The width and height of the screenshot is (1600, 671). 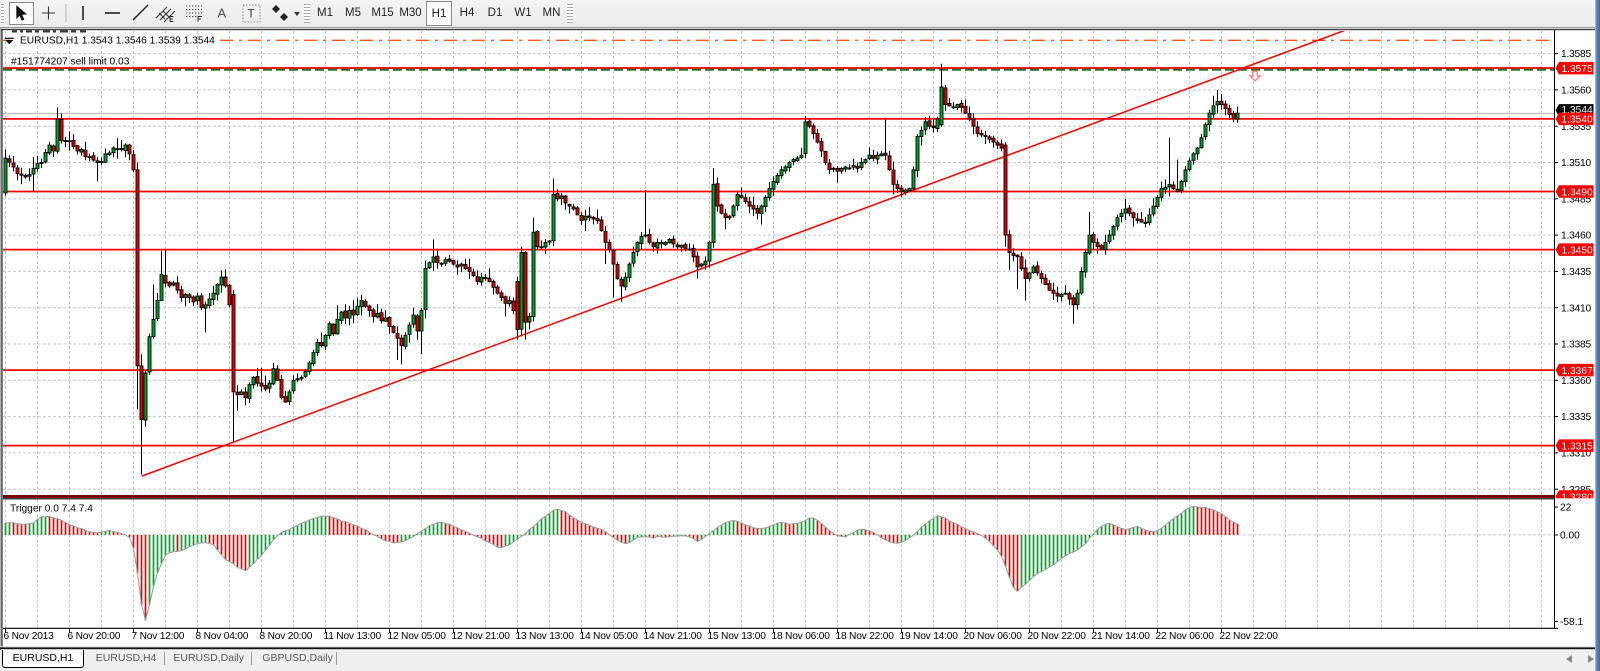 What do you see at coordinates (70, 62) in the screenshot?
I see `svg-text: #151774207 sell limit 0.03` at bounding box center [70, 62].